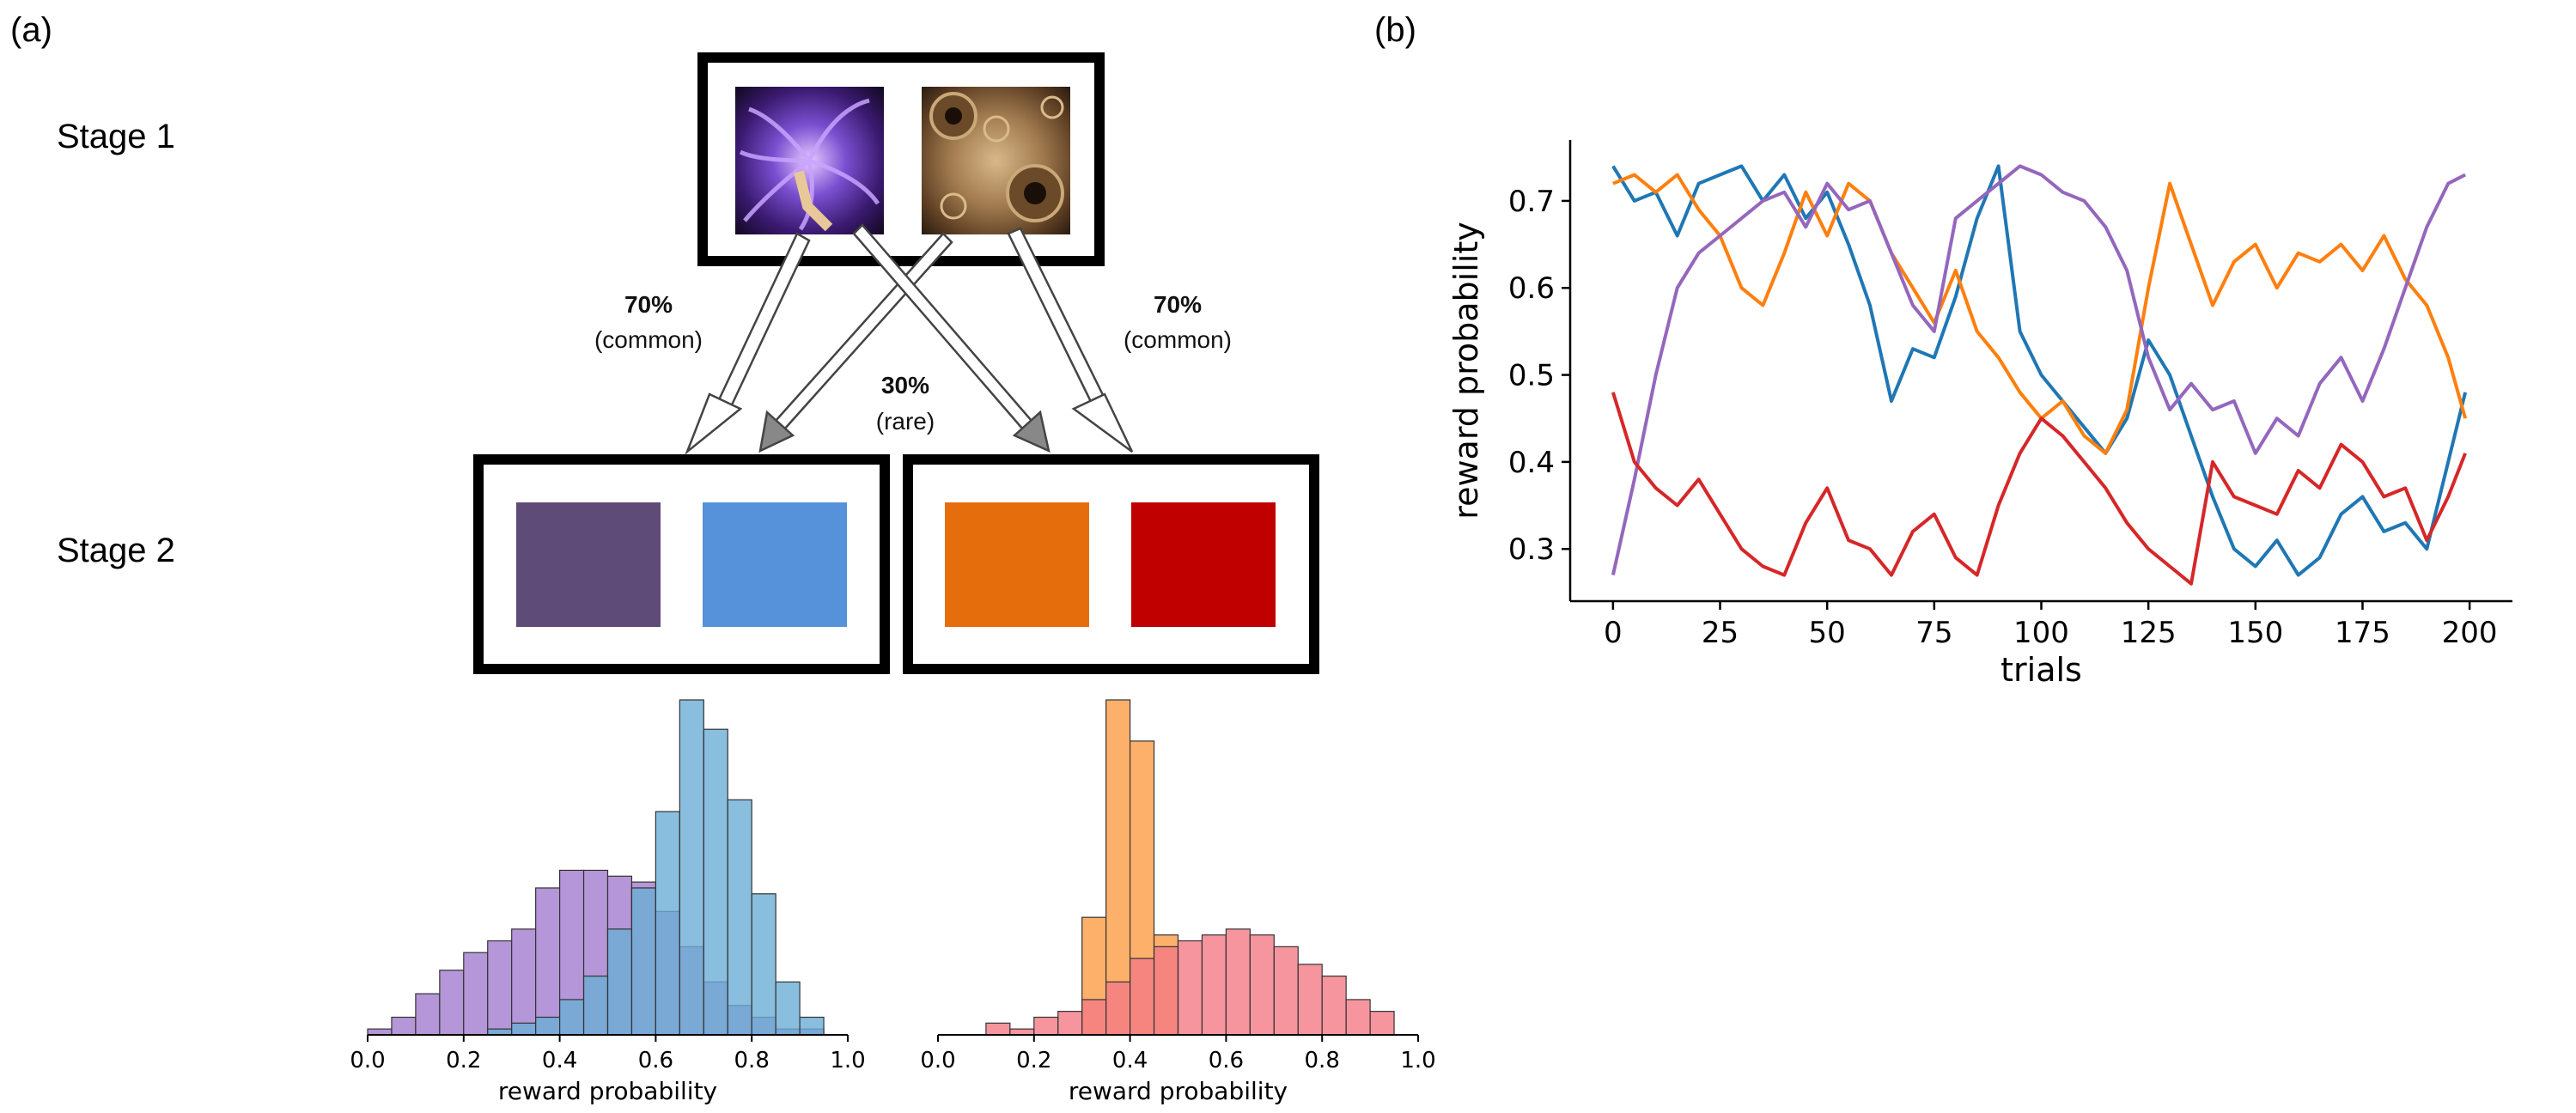 Image resolution: width=2576 pixels, height=1113 pixels. What do you see at coordinates (648, 304) in the screenshot?
I see `left-common-percent: 70%` at bounding box center [648, 304].